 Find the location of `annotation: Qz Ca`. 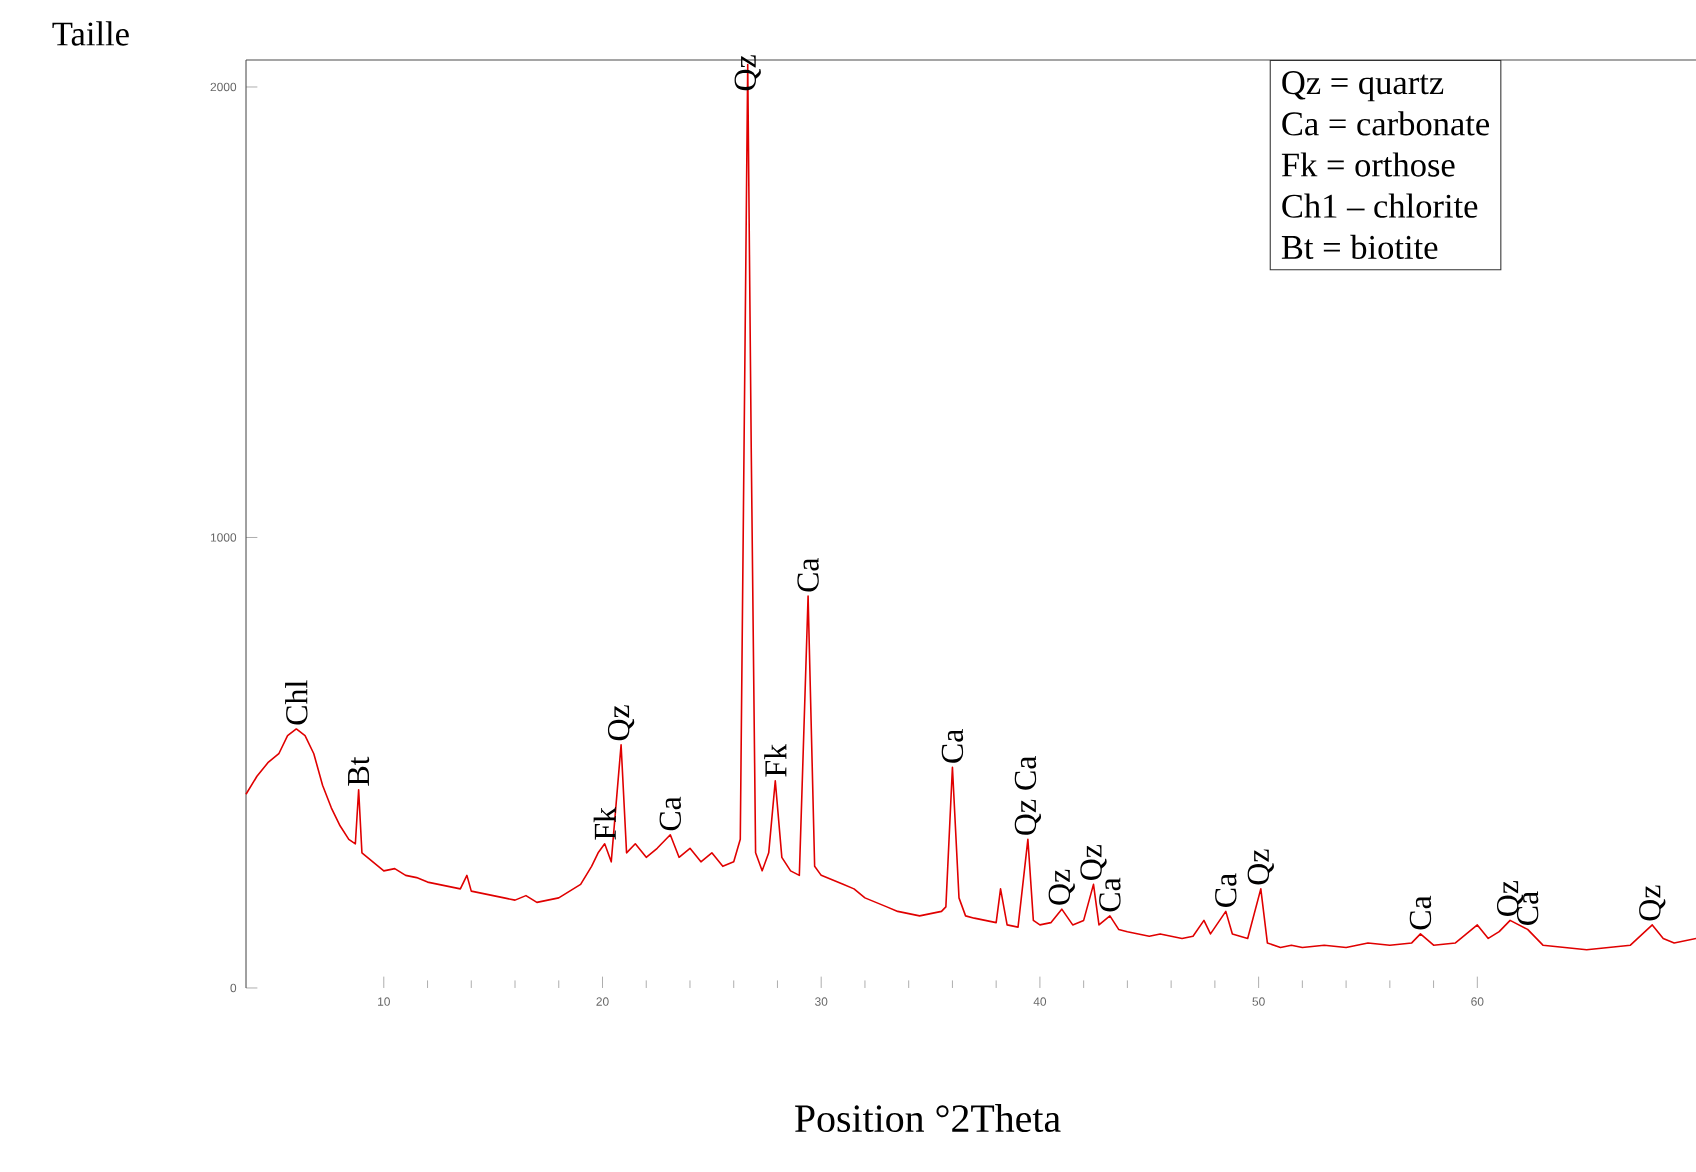

annotation: Qz Ca is located at coordinates (1028, 795).